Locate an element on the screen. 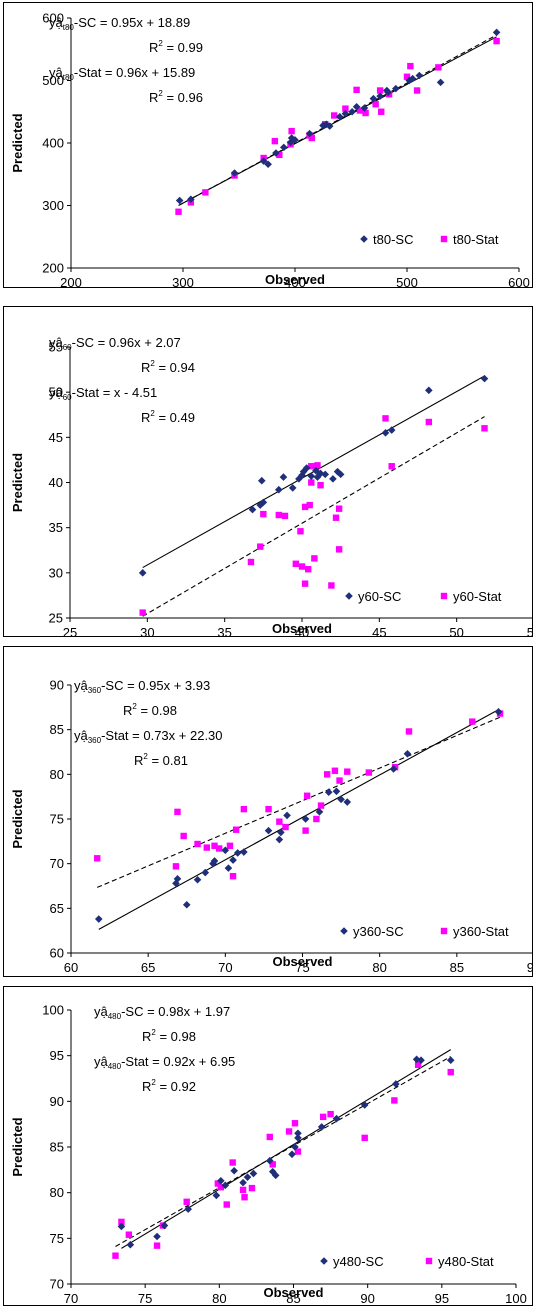  x-tick-label: 600 is located at coordinates (519, 281).